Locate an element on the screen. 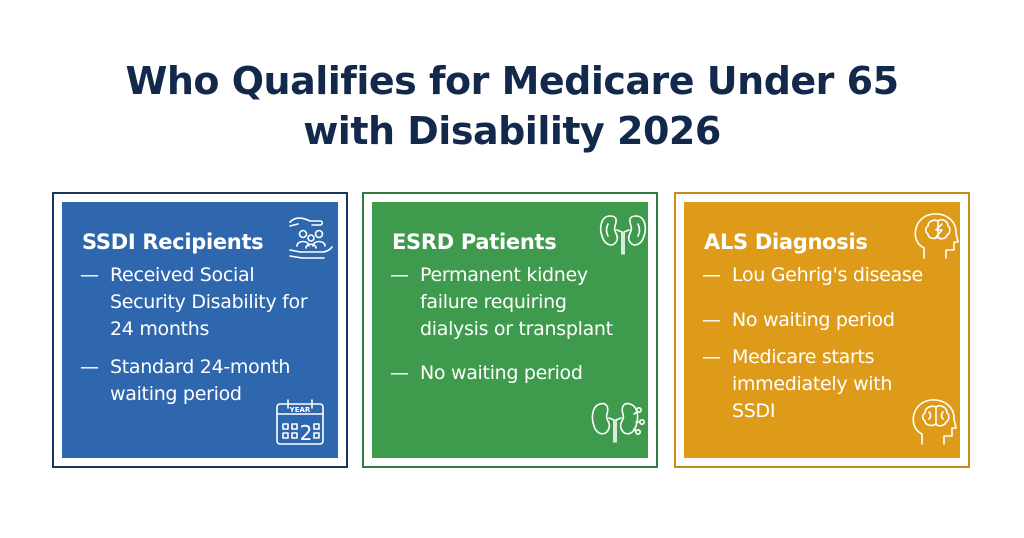 This screenshot has width=1024, height=538. page-title-line-2: with Disability 2026 is located at coordinates (512, 131).